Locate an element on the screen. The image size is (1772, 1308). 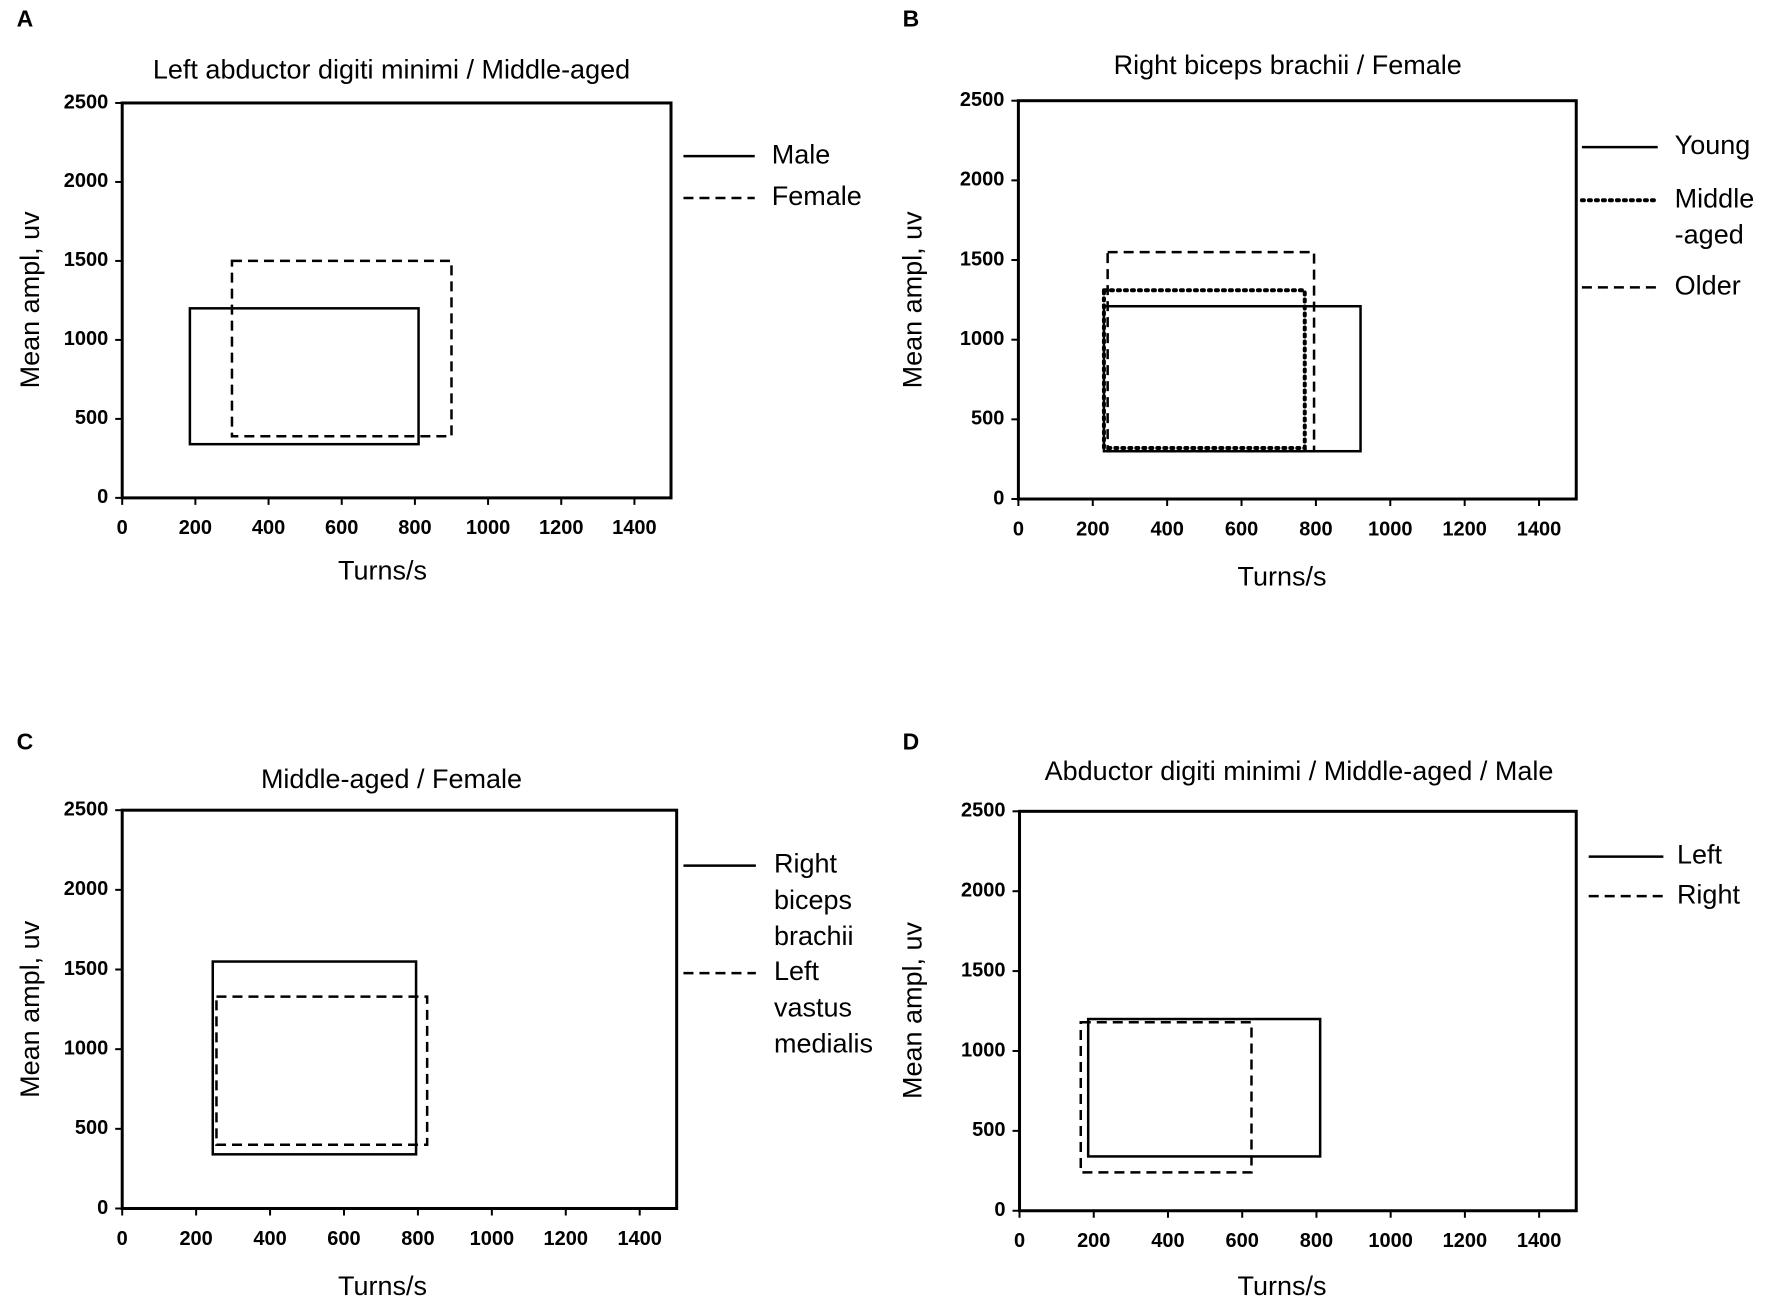
legend-label: Right is located at coordinates (1709, 894).